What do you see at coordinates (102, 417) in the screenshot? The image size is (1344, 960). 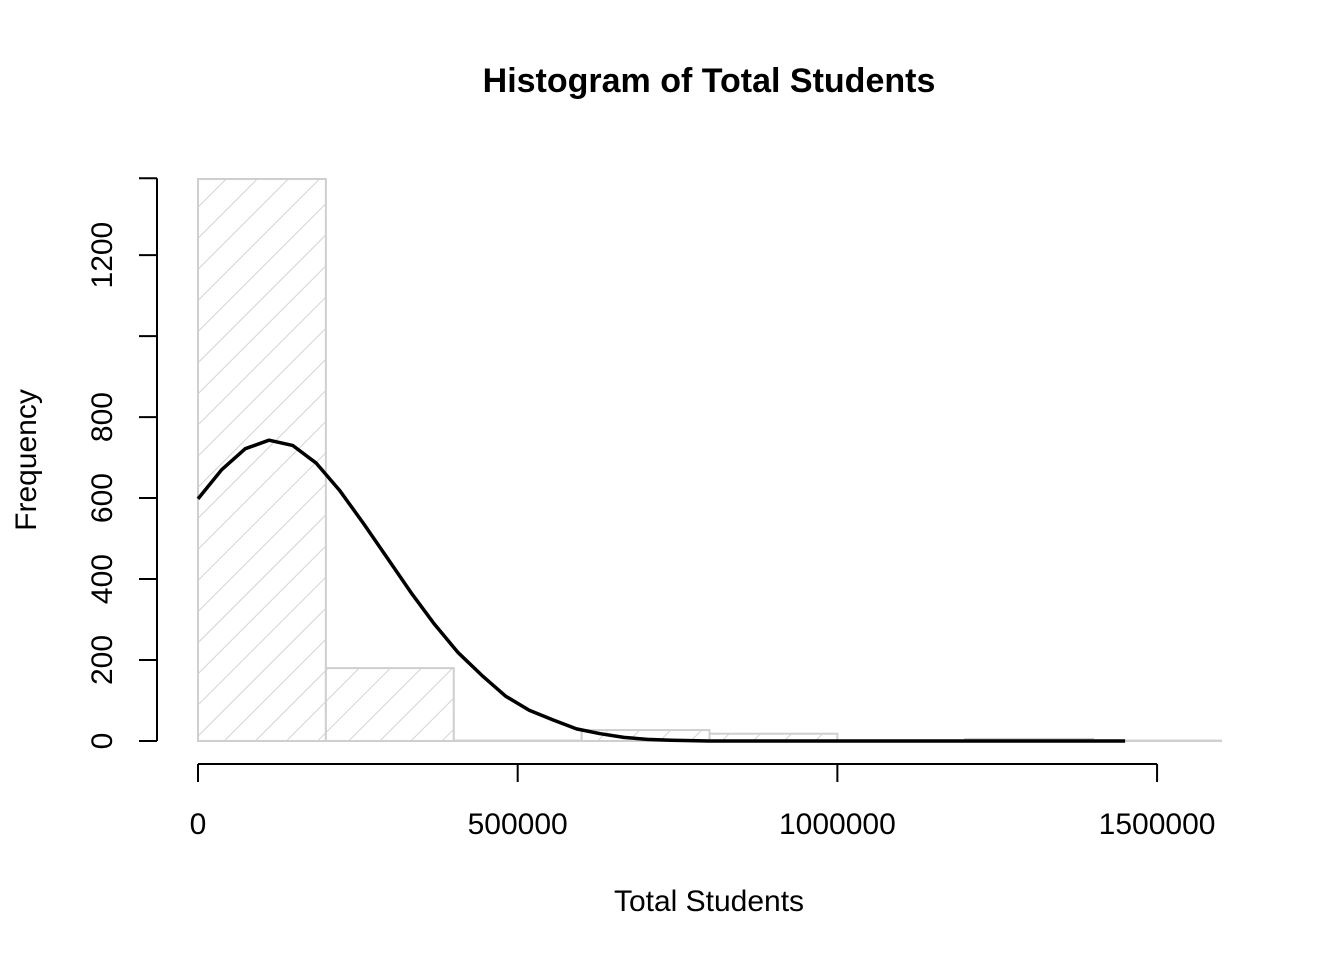 I see `y-tick-label: 800` at bounding box center [102, 417].